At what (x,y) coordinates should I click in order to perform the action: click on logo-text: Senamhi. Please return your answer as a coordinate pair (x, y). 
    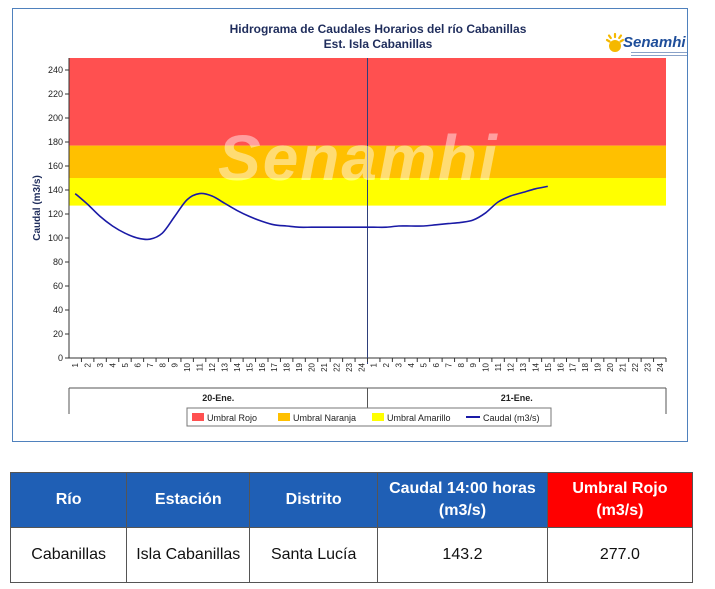
    Looking at the image, I should click on (654, 42).